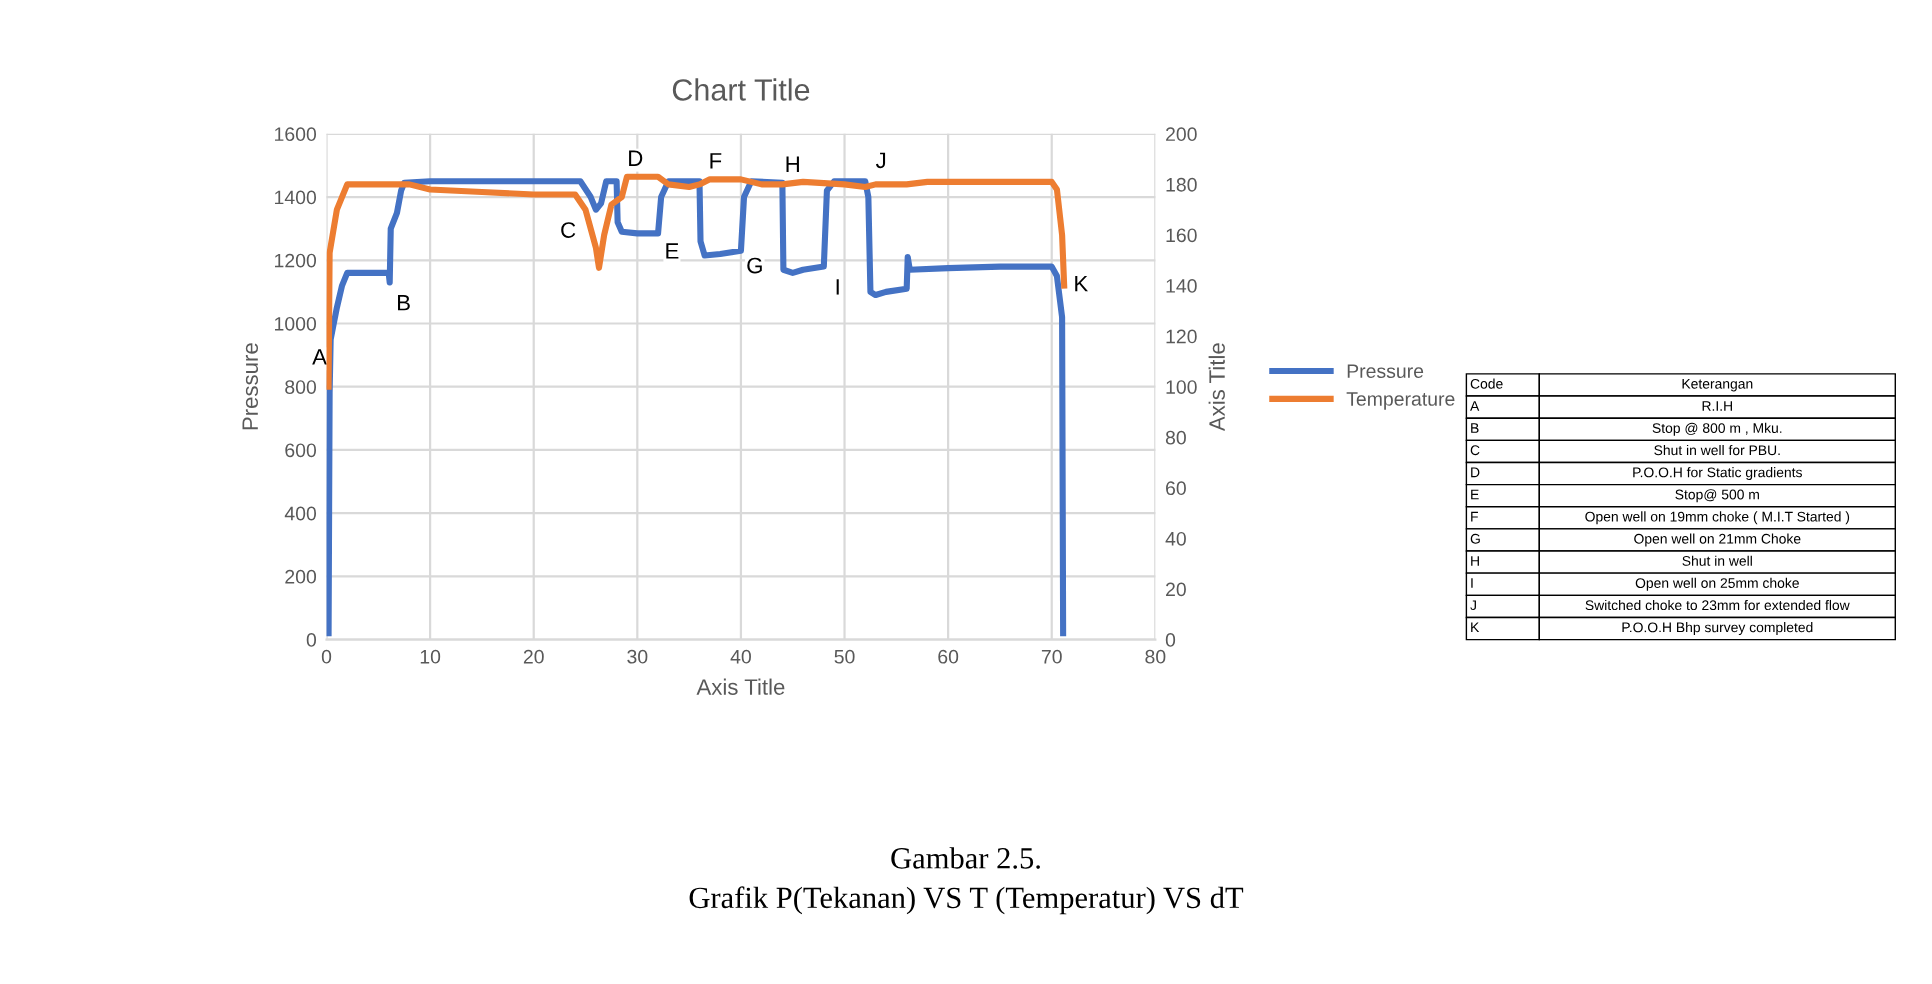 This screenshot has height=984, width=1932. Describe the element at coordinates (844, 656) in the screenshot. I see `x-tick-label: 50` at that location.